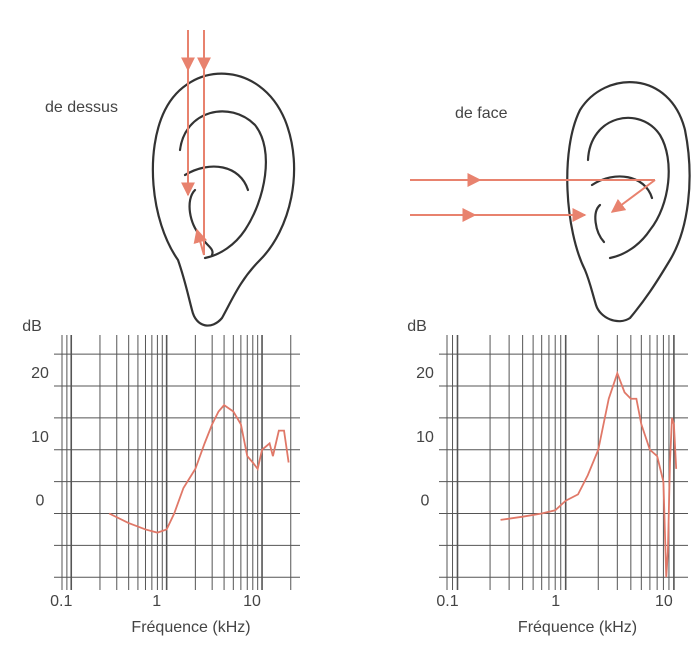 The width and height of the screenshot is (691, 662). What do you see at coordinates (550, 202) in the screenshot?
I see `ear-drawing-front` at bounding box center [550, 202].